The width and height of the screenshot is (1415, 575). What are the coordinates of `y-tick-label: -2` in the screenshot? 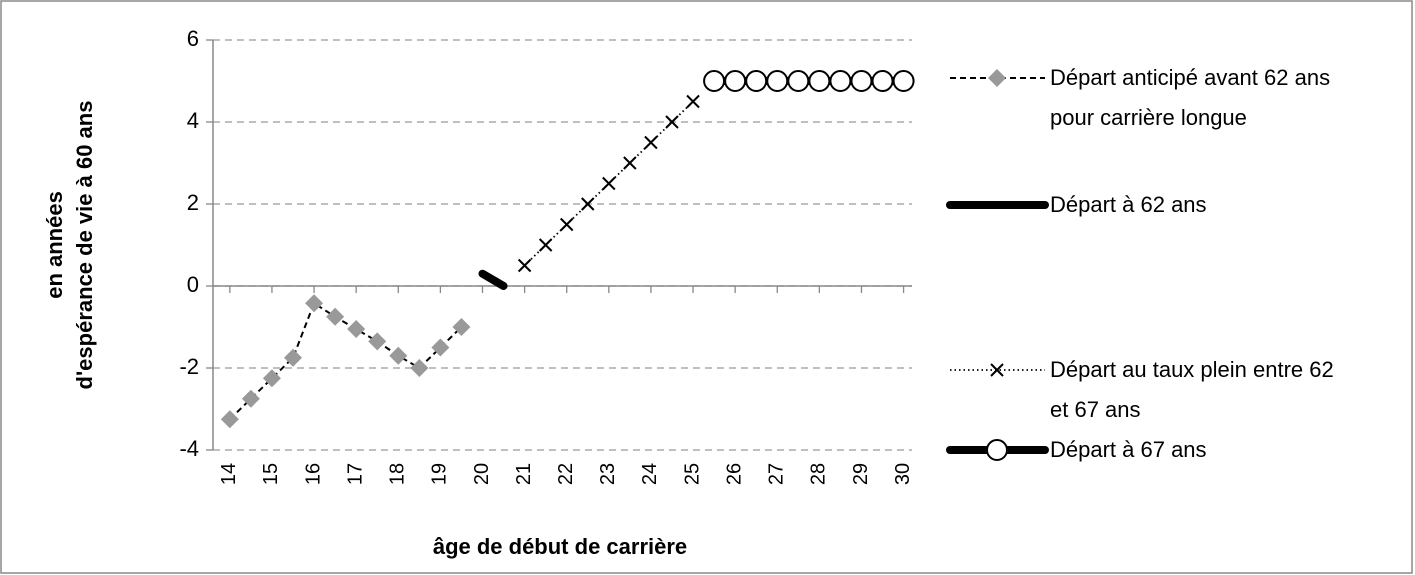 It's located at (189, 366).